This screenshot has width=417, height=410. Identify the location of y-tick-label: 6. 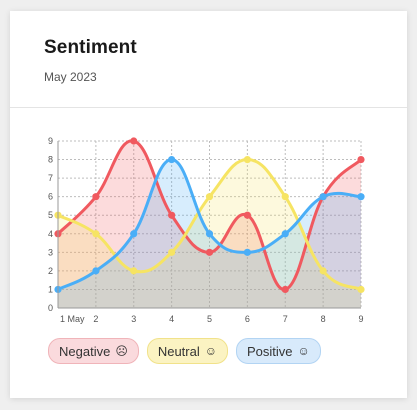
(50, 197).